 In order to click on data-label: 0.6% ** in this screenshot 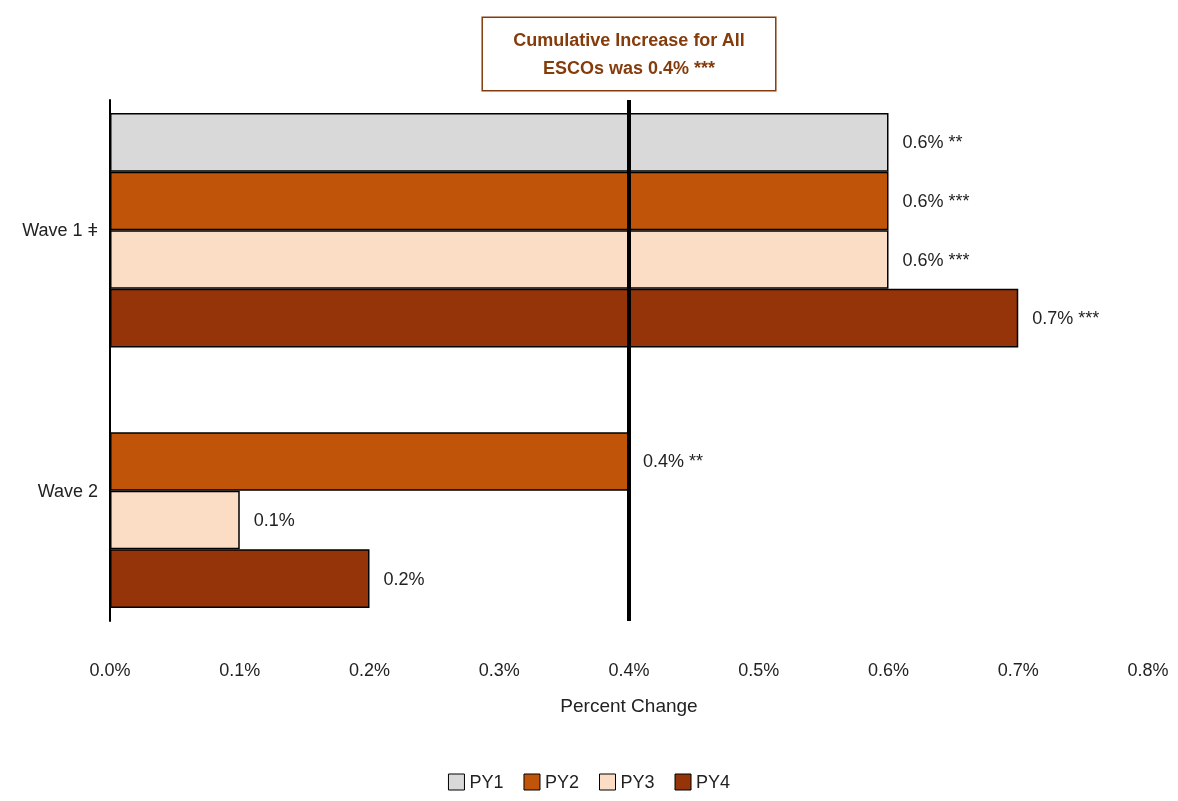, I will do `click(932, 142)`.